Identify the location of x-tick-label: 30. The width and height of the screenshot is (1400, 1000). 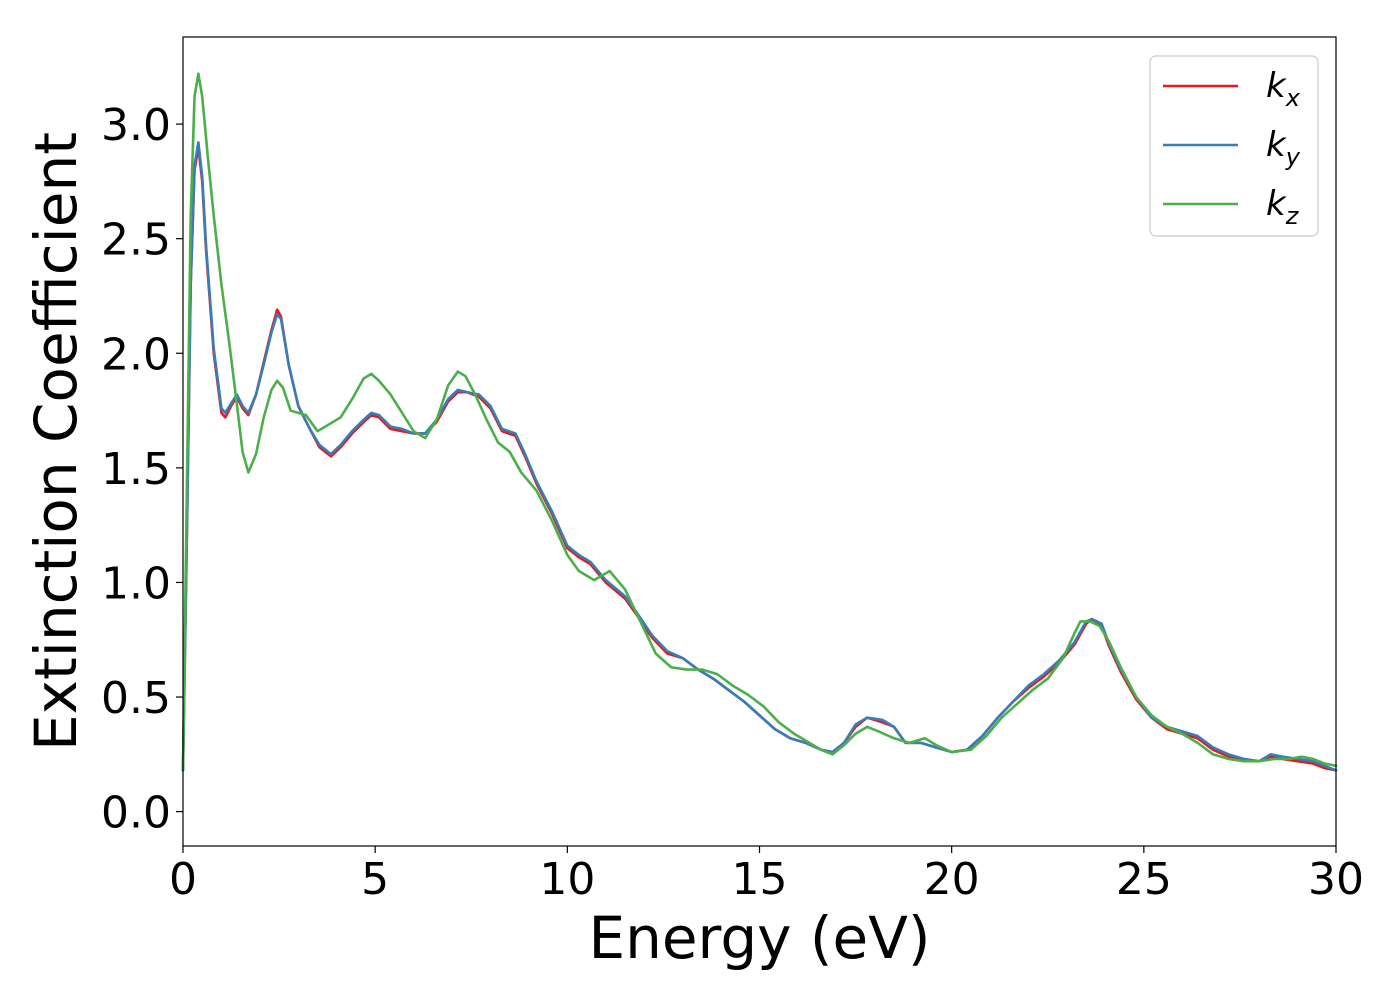
(1336, 879).